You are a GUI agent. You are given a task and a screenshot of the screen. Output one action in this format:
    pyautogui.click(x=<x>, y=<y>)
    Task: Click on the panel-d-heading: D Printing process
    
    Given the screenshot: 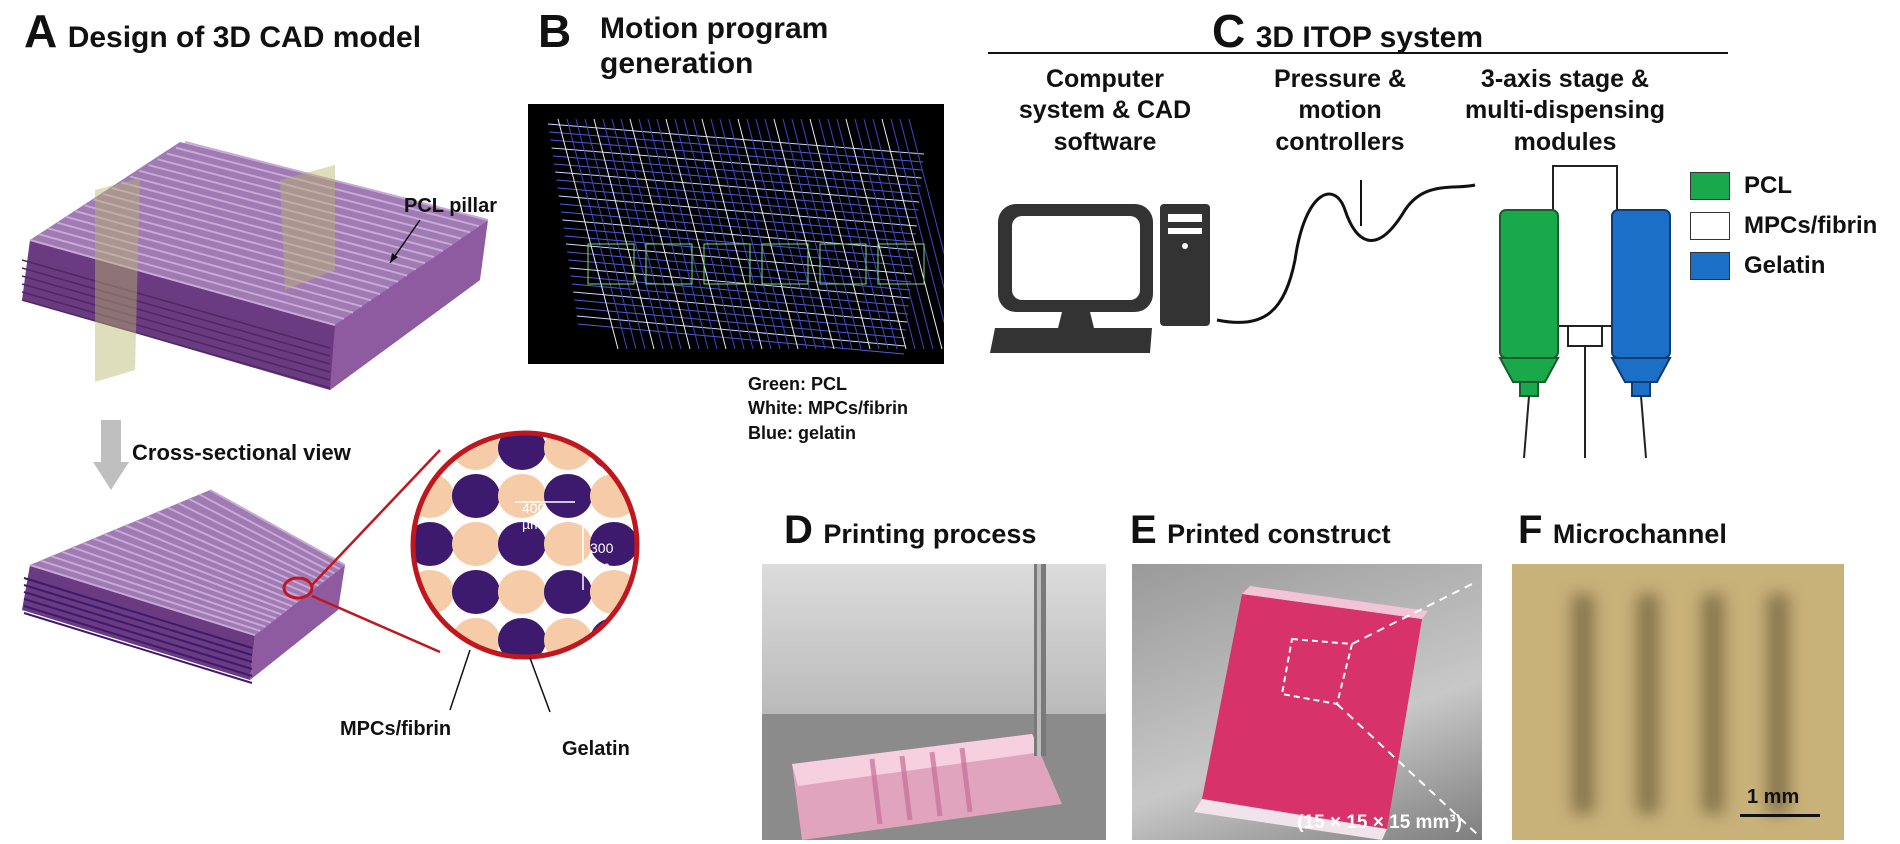 What is the action you would take?
    pyautogui.click(x=910, y=530)
    